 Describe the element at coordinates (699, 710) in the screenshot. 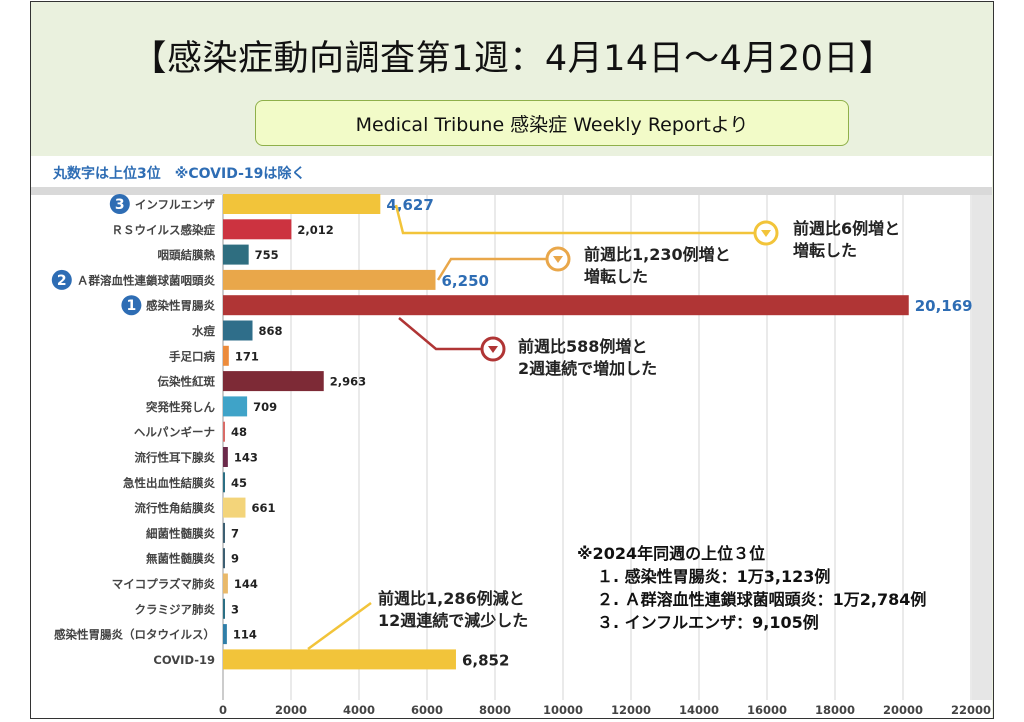

I see `x-tick-label: 14000` at that location.